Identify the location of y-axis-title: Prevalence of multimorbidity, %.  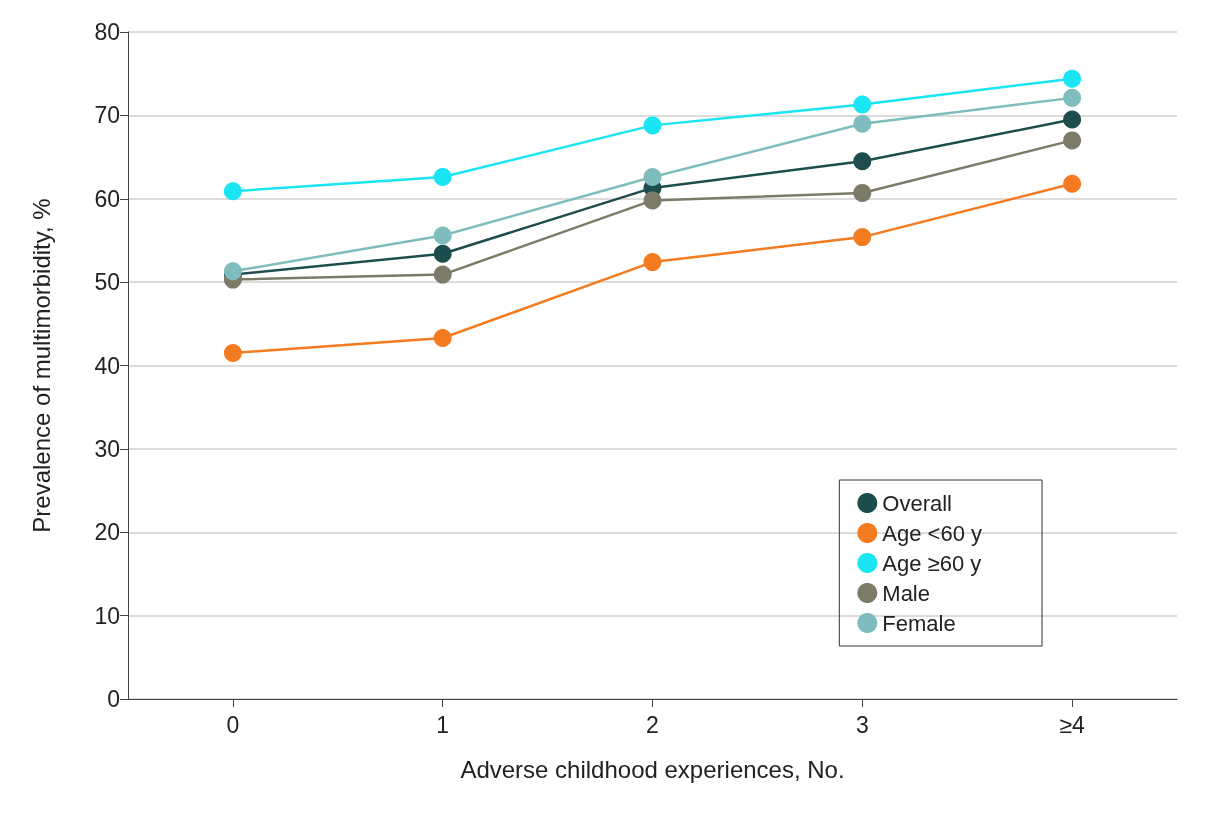
(41, 365).